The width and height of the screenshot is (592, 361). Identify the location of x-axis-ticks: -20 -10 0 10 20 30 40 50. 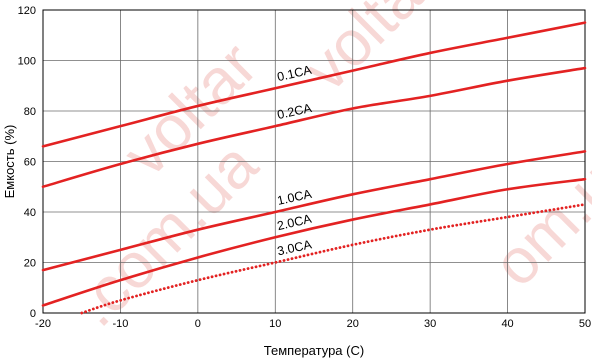
(313, 324).